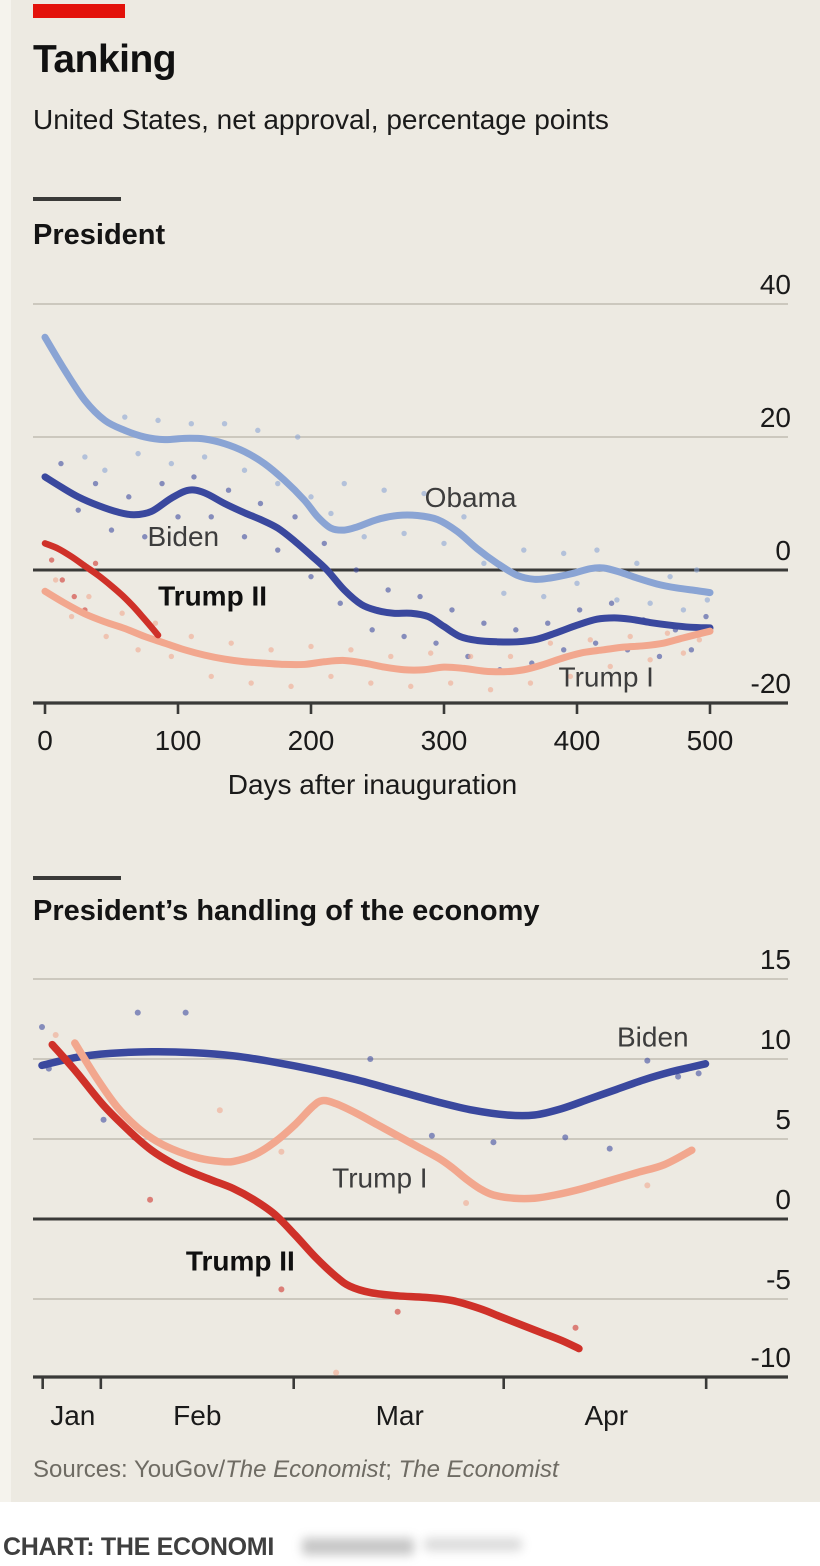 Image resolution: width=820 pixels, height=1566 pixels. What do you see at coordinates (5, 751) in the screenshot?
I see `page-left-margin` at bounding box center [5, 751].